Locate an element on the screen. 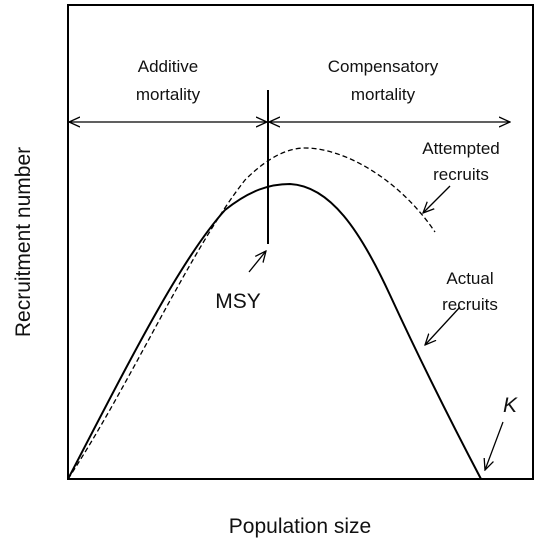 This screenshot has height=544, width=535. y-axis-label: Recruitment number is located at coordinates (23, 242).